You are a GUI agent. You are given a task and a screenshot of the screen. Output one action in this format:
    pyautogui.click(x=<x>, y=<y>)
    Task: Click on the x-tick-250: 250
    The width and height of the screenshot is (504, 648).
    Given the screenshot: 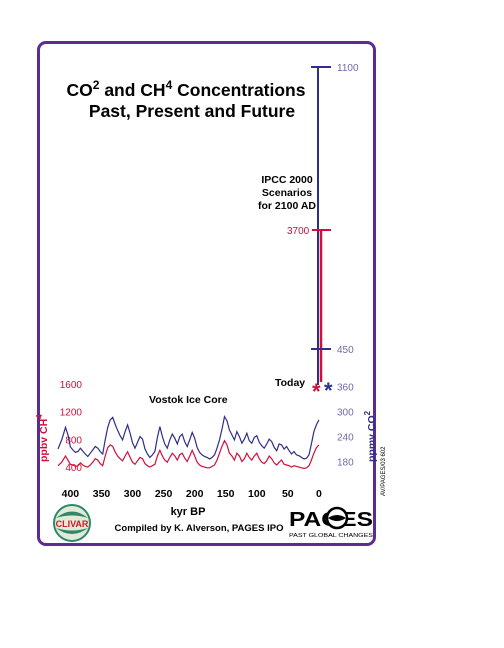 What is the action you would take?
    pyautogui.click(x=164, y=494)
    